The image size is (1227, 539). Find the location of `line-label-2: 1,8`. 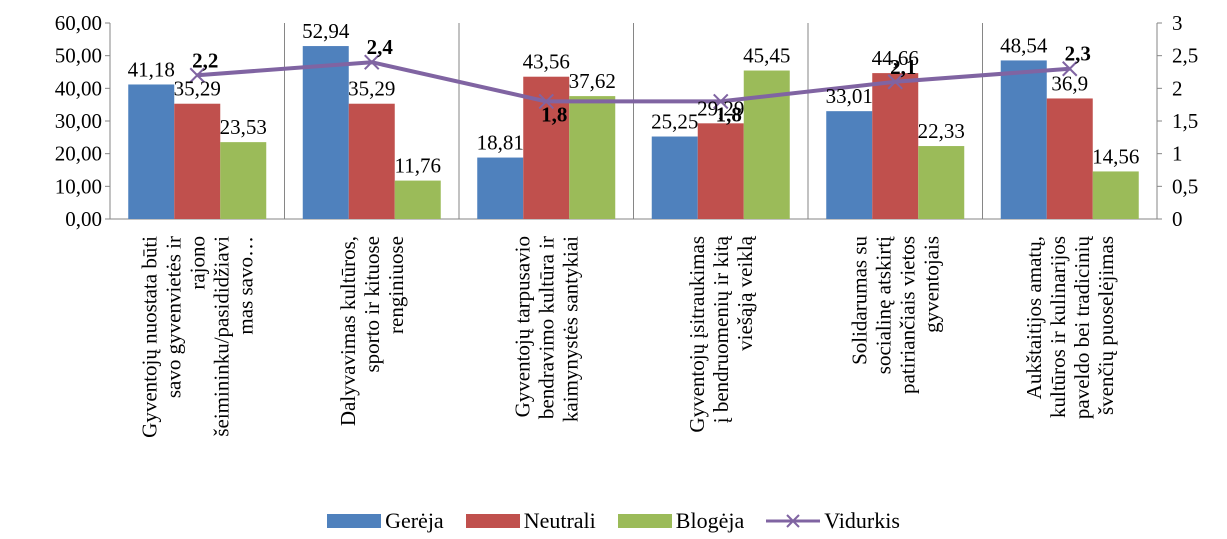

line-label-2: 1,8 is located at coordinates (554, 114).